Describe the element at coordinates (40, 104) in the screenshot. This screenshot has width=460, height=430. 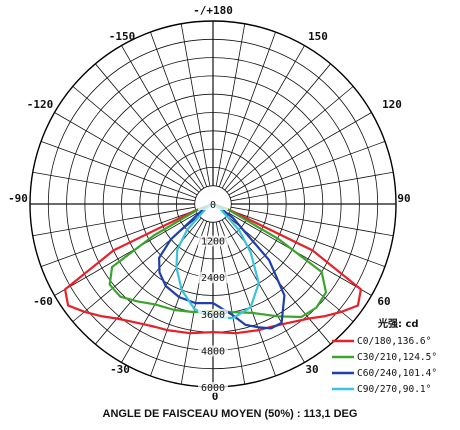
I see `angle-label: -120` at that location.